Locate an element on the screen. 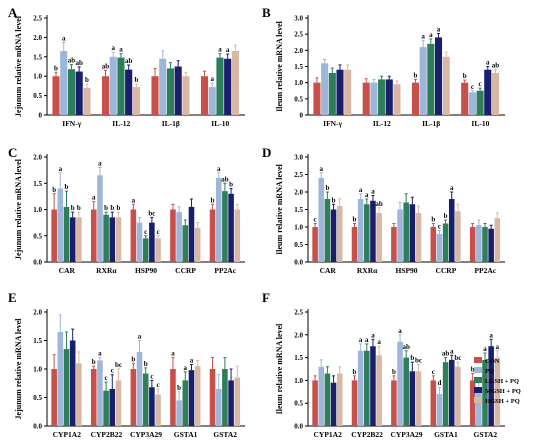  sig-letter-b-3-0: b is located at coordinates (465, 76).